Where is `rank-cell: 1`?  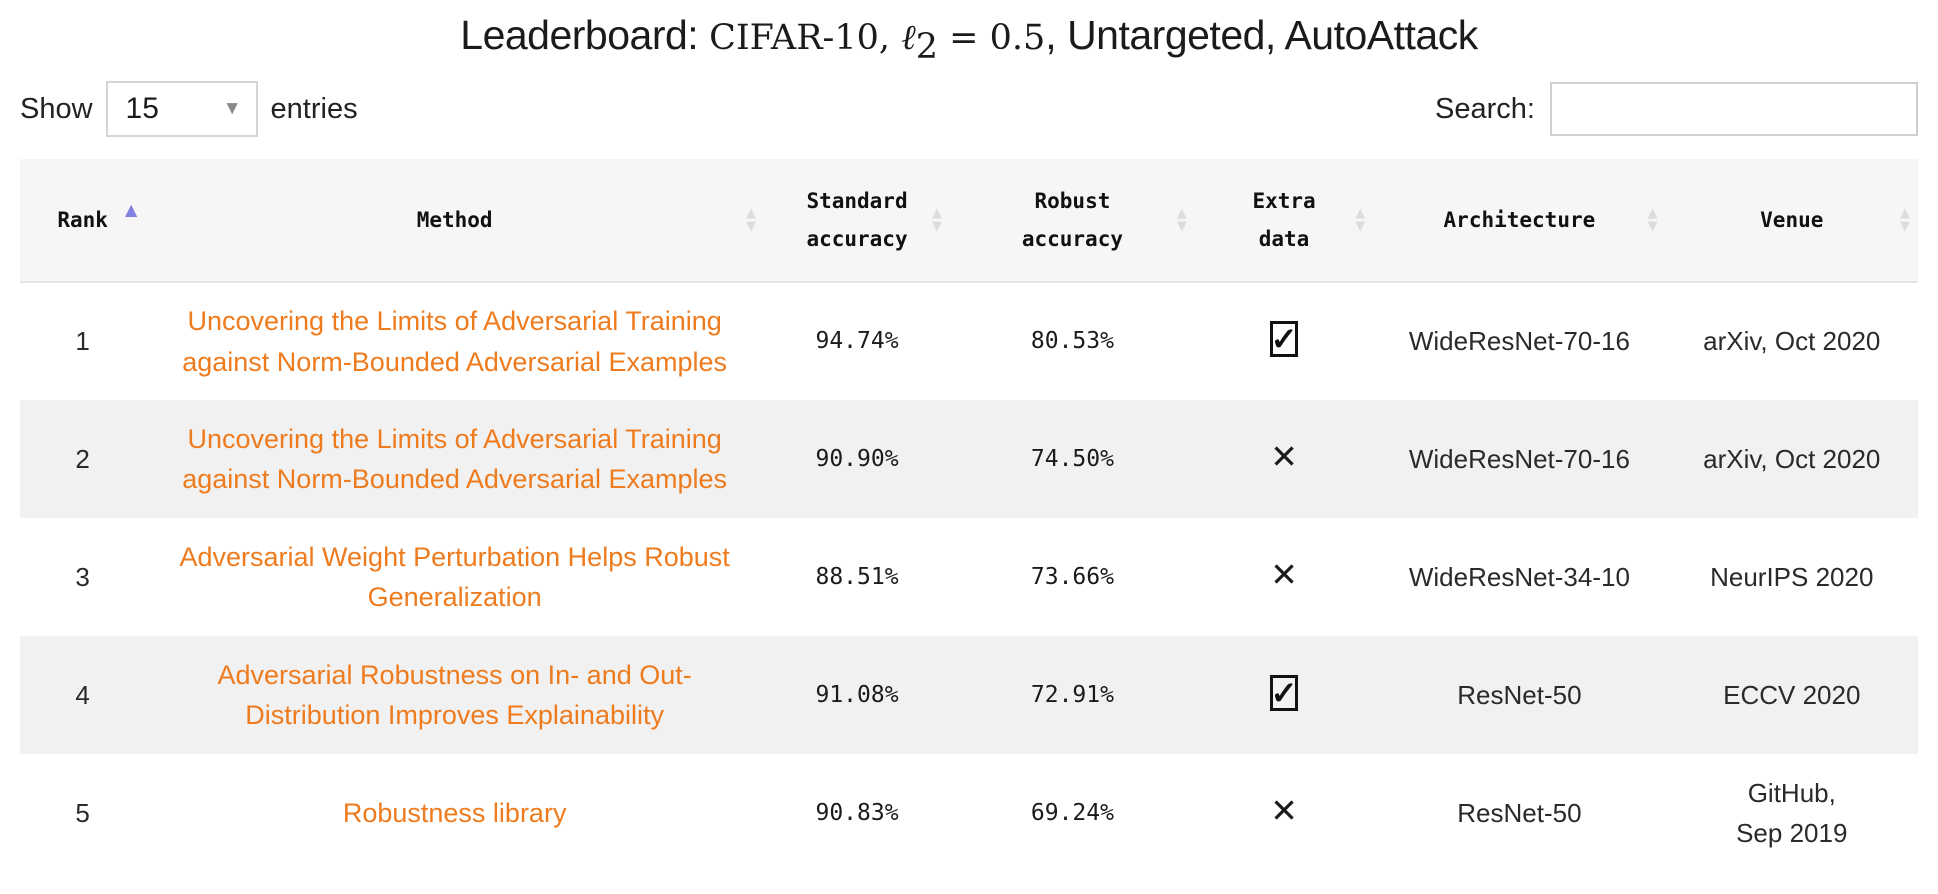 rank-cell: 1 is located at coordinates (82, 341).